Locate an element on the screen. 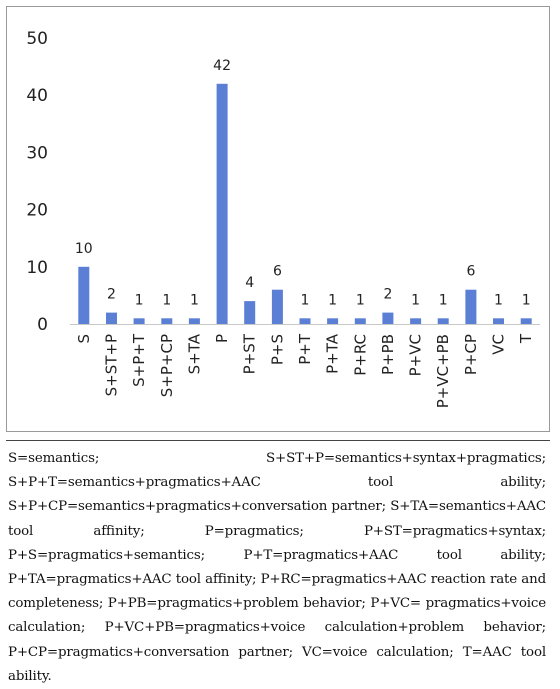  category-label: P+PB is located at coordinates (388, 354).